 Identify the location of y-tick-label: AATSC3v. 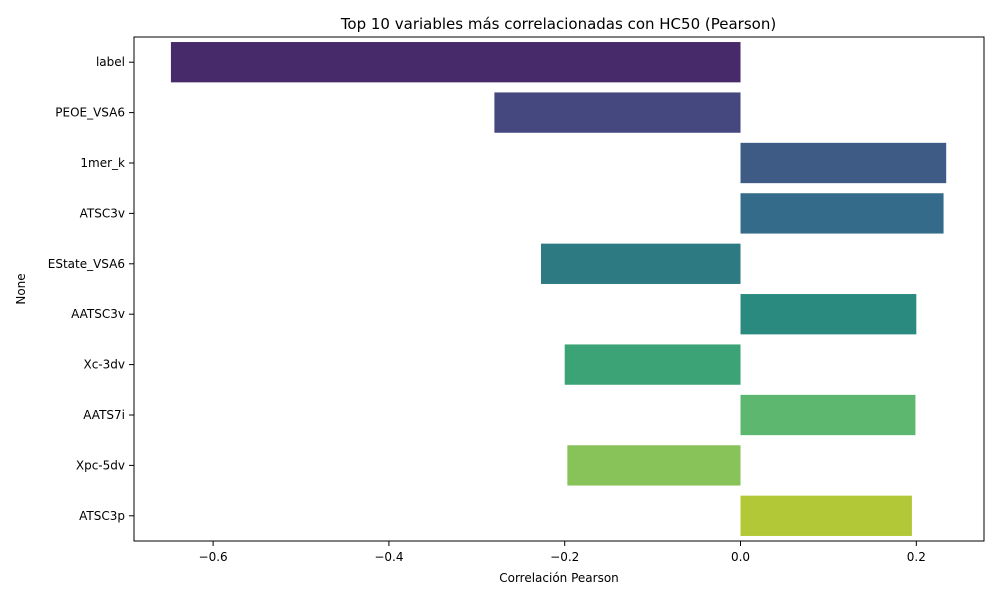
(98, 314).